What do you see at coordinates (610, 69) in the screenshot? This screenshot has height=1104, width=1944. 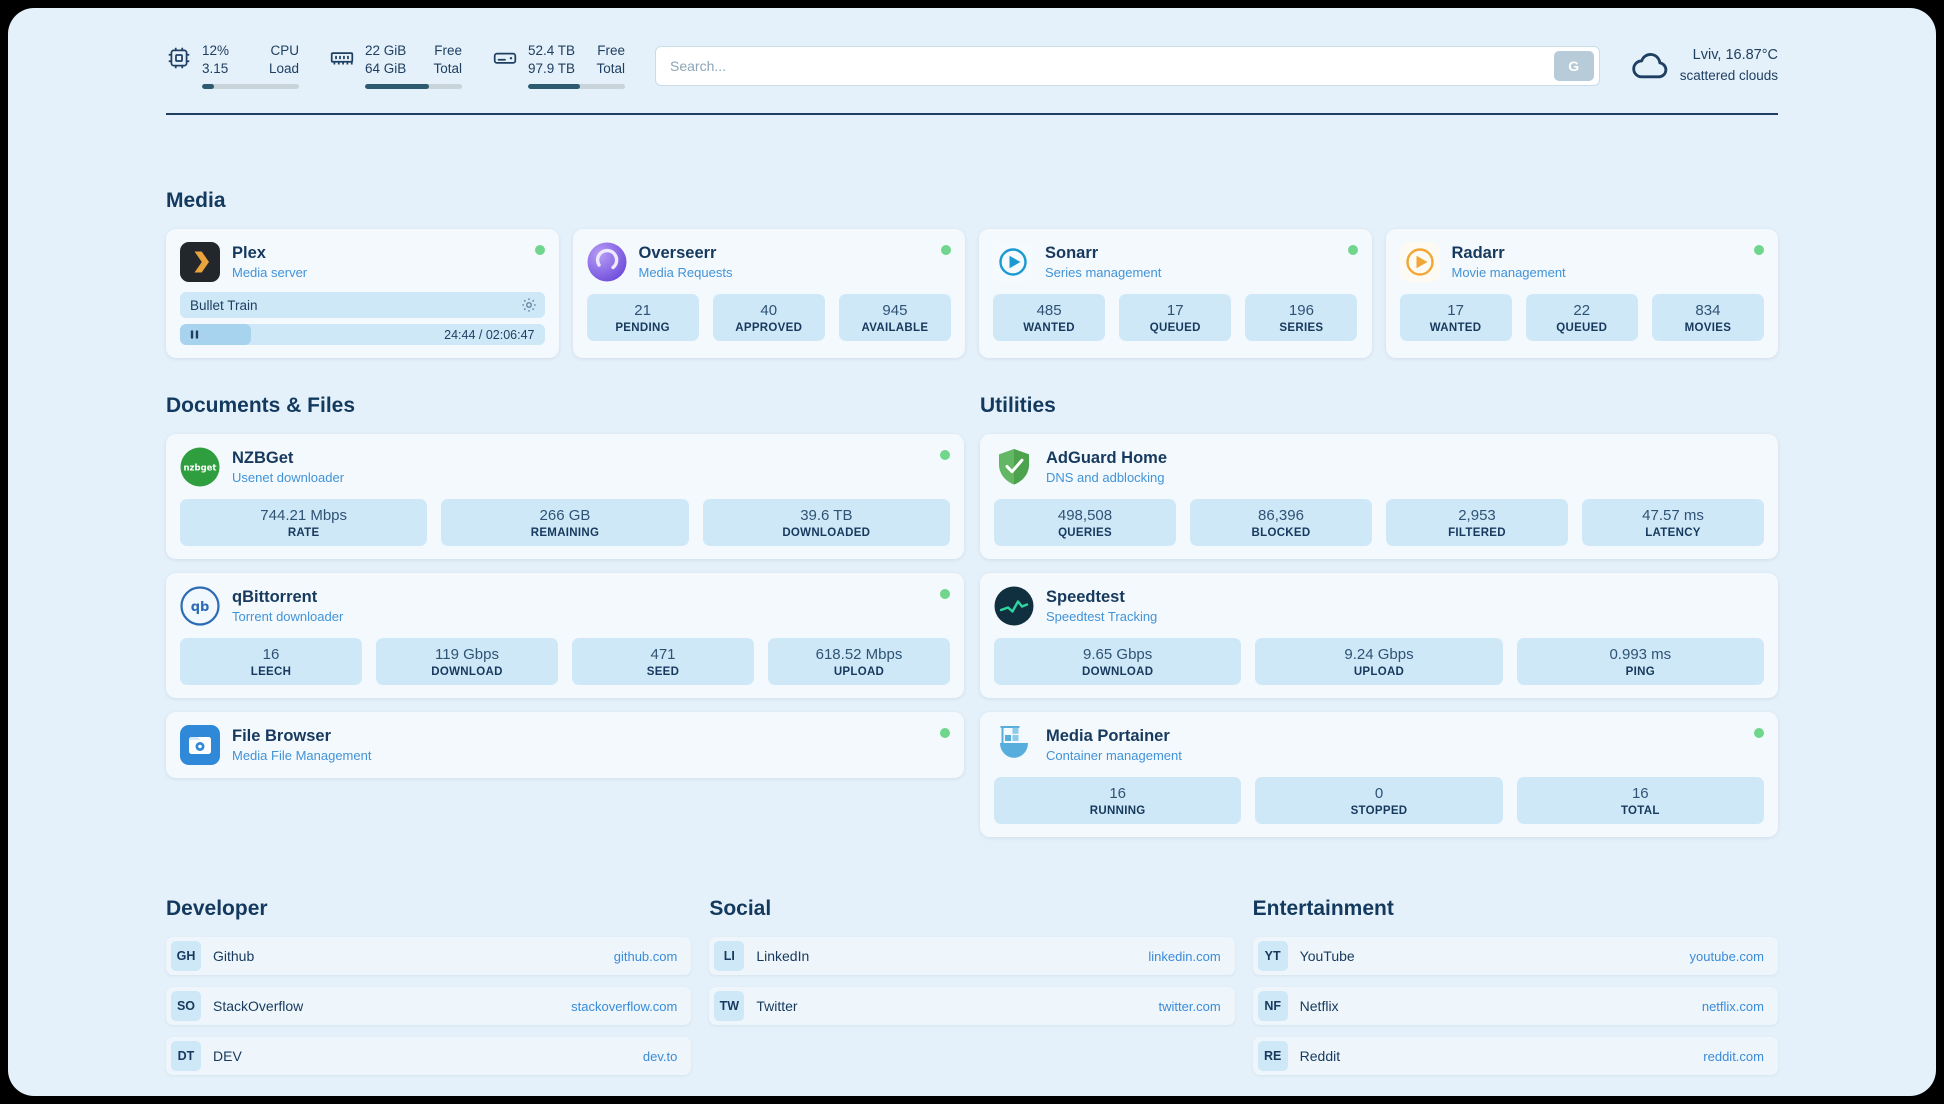 I see `storage-total-label: Total` at bounding box center [610, 69].